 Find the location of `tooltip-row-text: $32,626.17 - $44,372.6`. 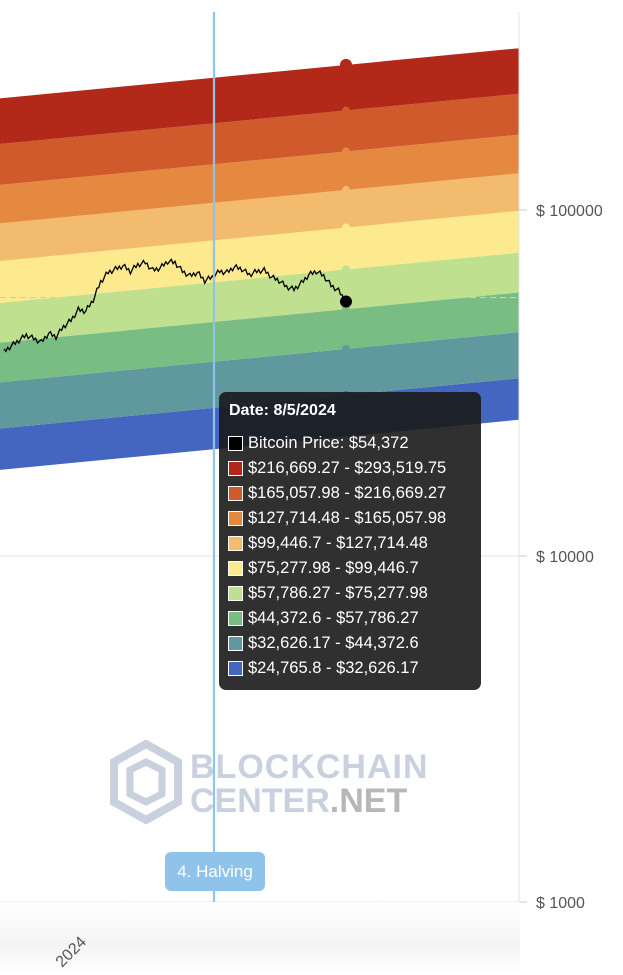

tooltip-row-text: $32,626.17 - $44,372.6 is located at coordinates (333, 642).